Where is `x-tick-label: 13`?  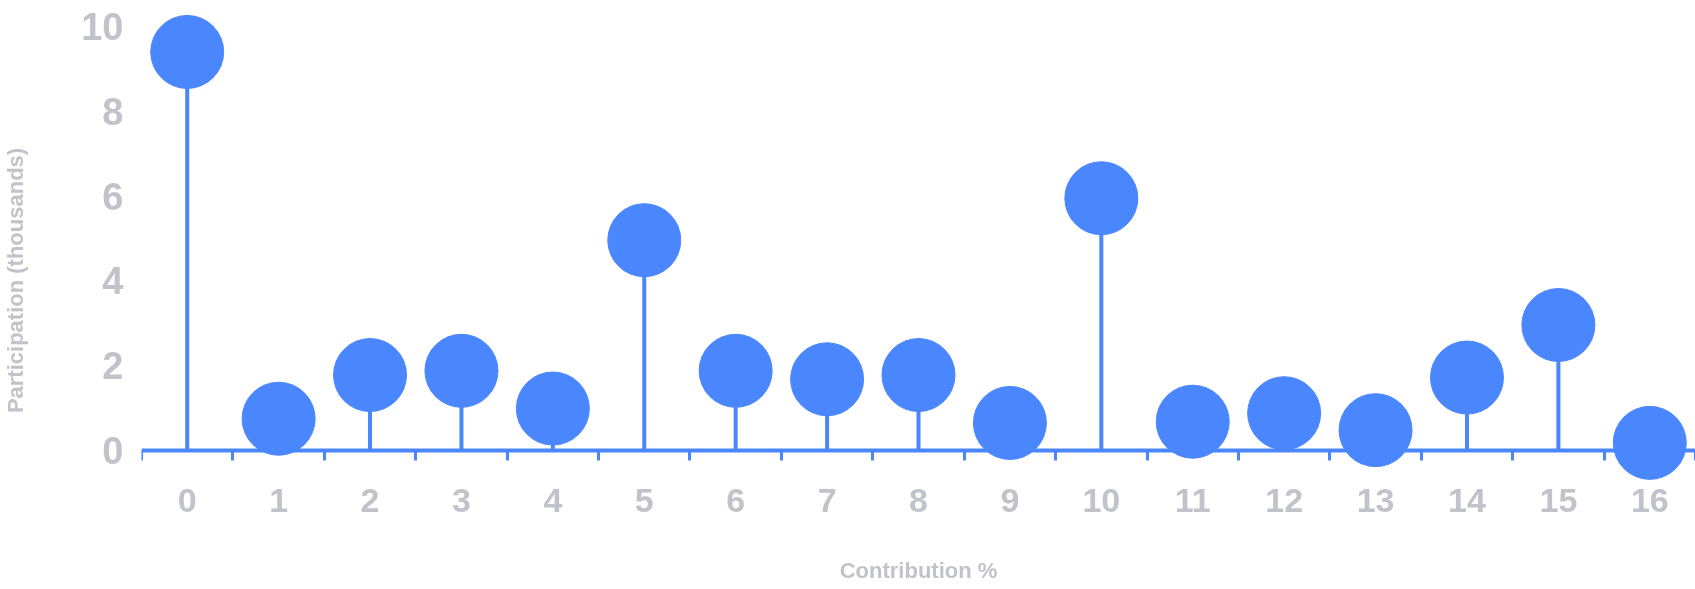 x-tick-label: 13 is located at coordinates (1375, 499).